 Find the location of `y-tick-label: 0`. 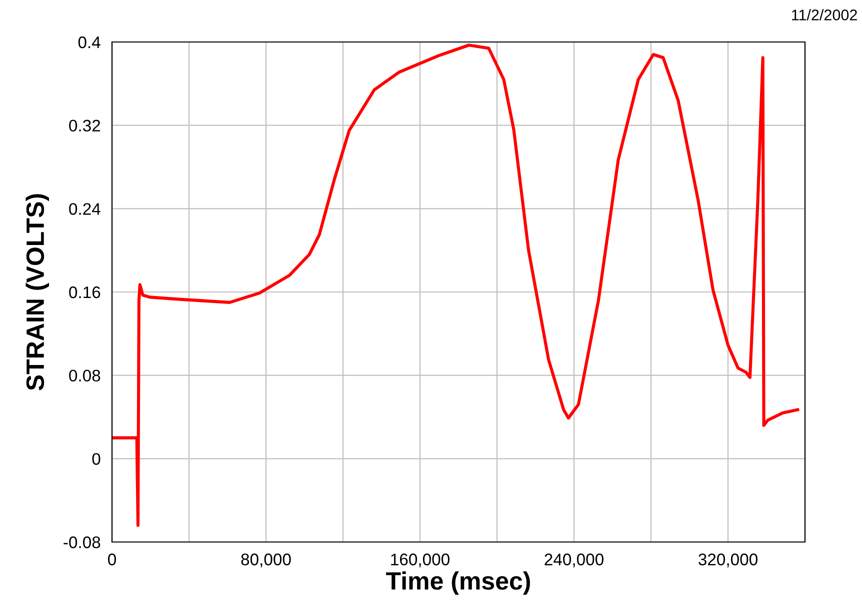

y-tick-label: 0 is located at coordinates (96, 459).